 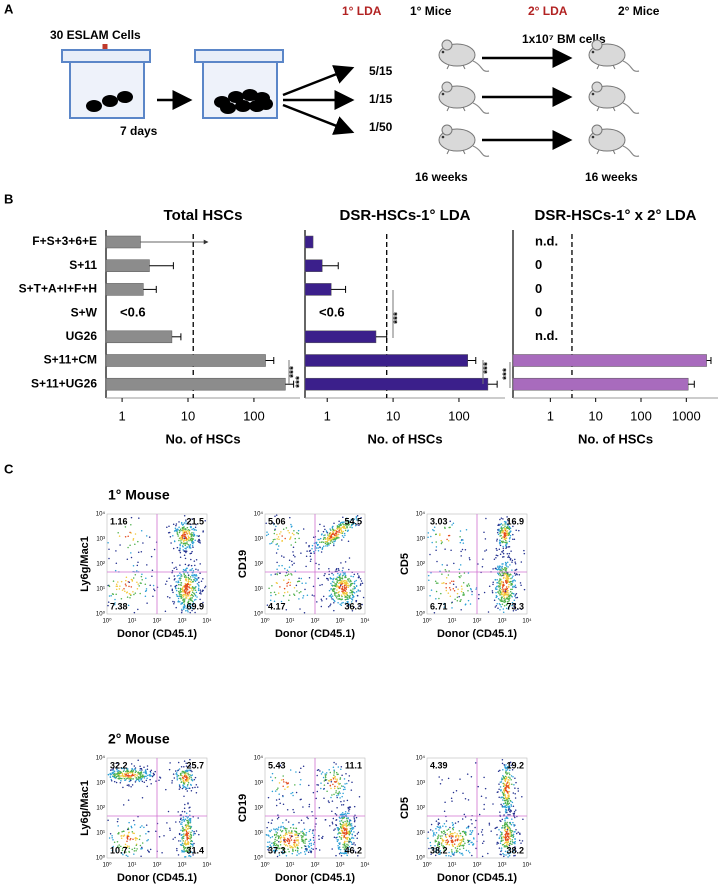 I want to click on category-label: S+T+A+I+F+H, so click(x=58, y=289).